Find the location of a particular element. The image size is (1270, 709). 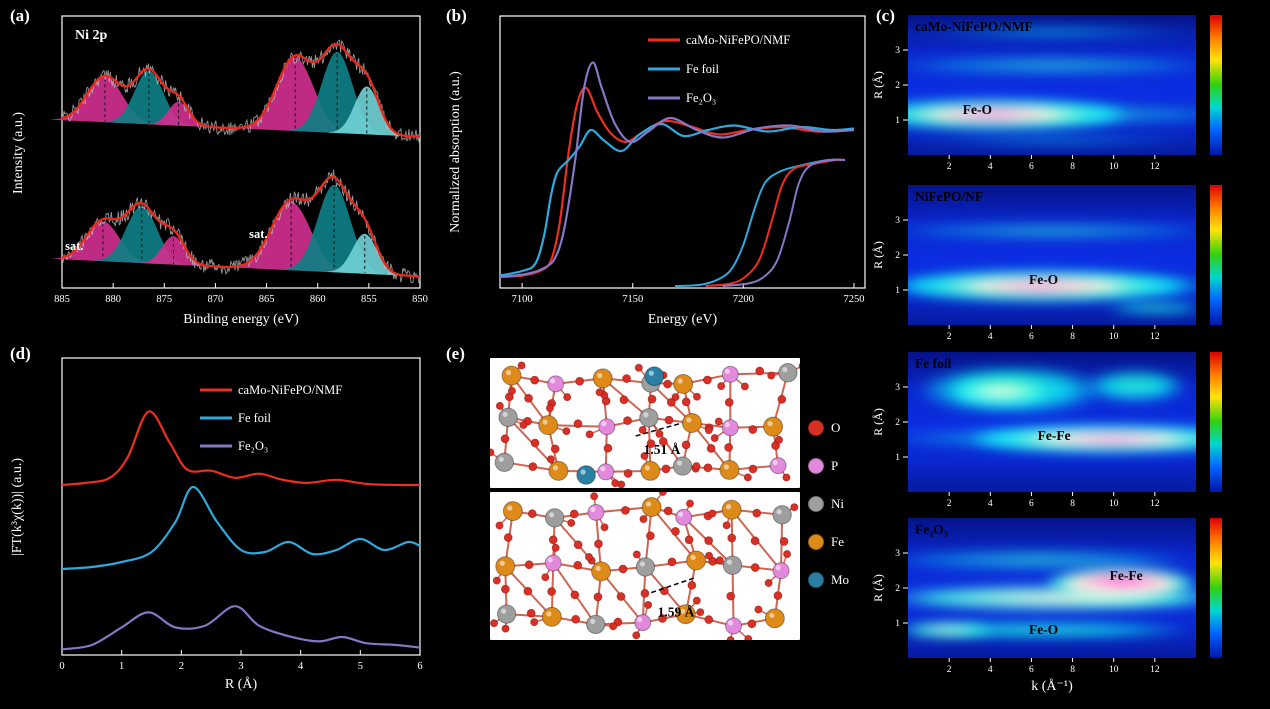

x-tick-label: 4 is located at coordinates (990, 670).